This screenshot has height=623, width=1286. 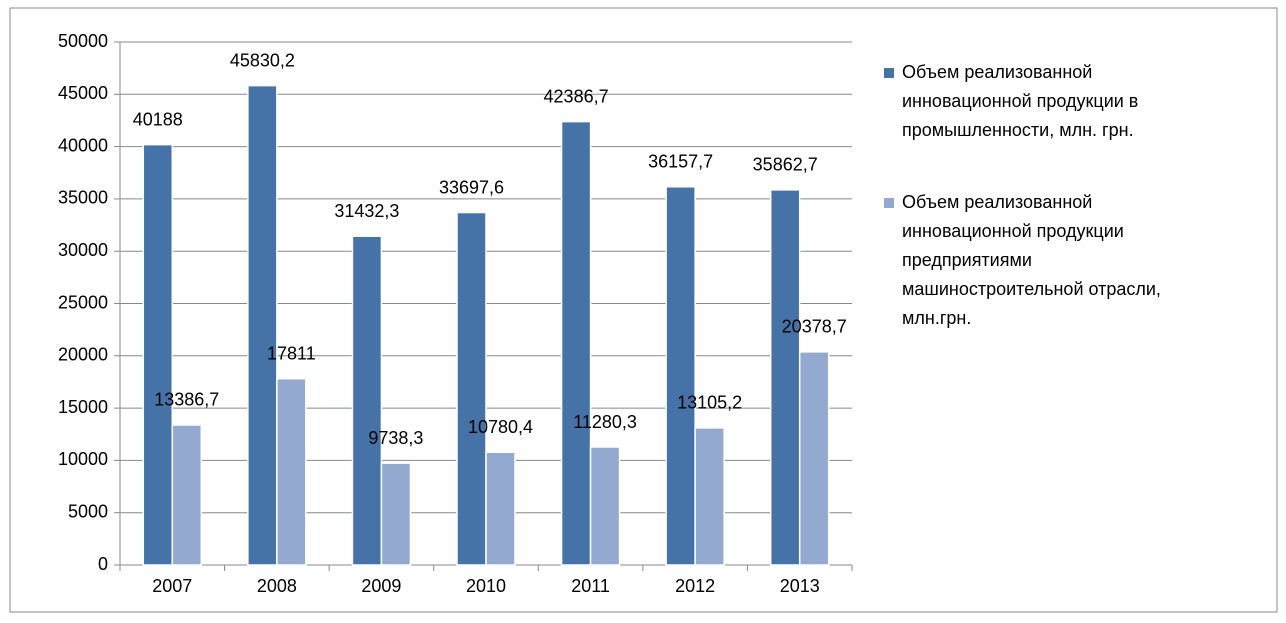 What do you see at coordinates (83, 250) in the screenshot?
I see `y-tick-label: 30000` at bounding box center [83, 250].